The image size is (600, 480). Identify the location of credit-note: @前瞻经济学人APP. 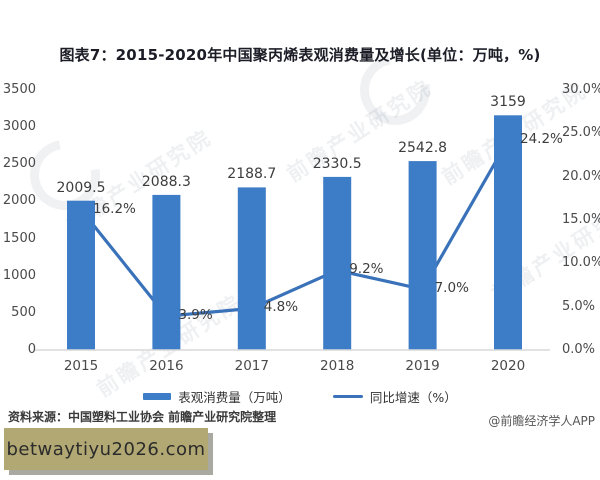
(541, 421).